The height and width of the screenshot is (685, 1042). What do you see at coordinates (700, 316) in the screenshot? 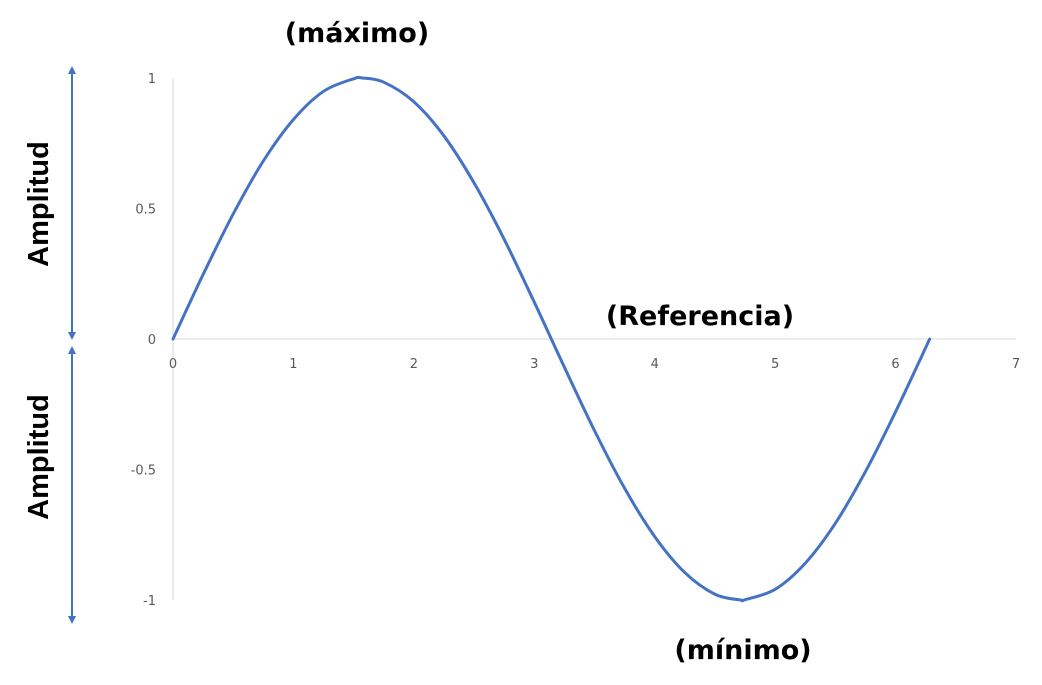
I see `reference-annotation: (Referencia)` at bounding box center [700, 316].